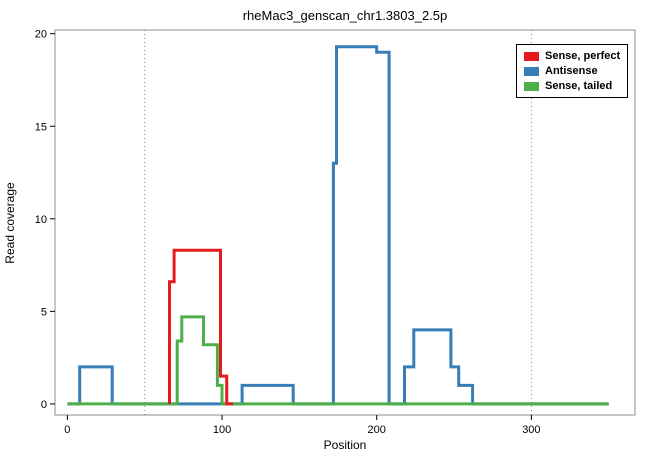  What do you see at coordinates (44, 405) in the screenshot?
I see `y-axis-tick-label: 0` at bounding box center [44, 405].